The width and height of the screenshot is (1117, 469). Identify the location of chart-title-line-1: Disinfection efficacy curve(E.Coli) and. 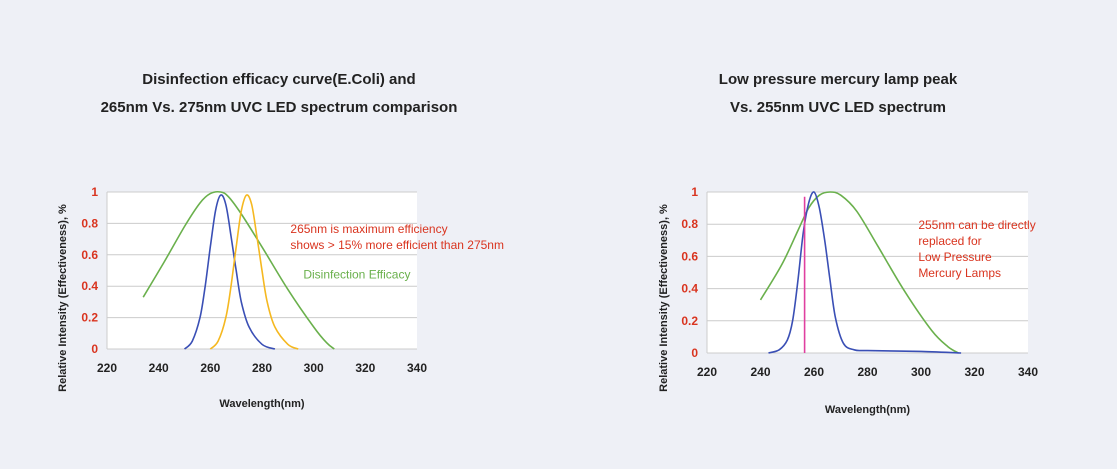
(279, 79).